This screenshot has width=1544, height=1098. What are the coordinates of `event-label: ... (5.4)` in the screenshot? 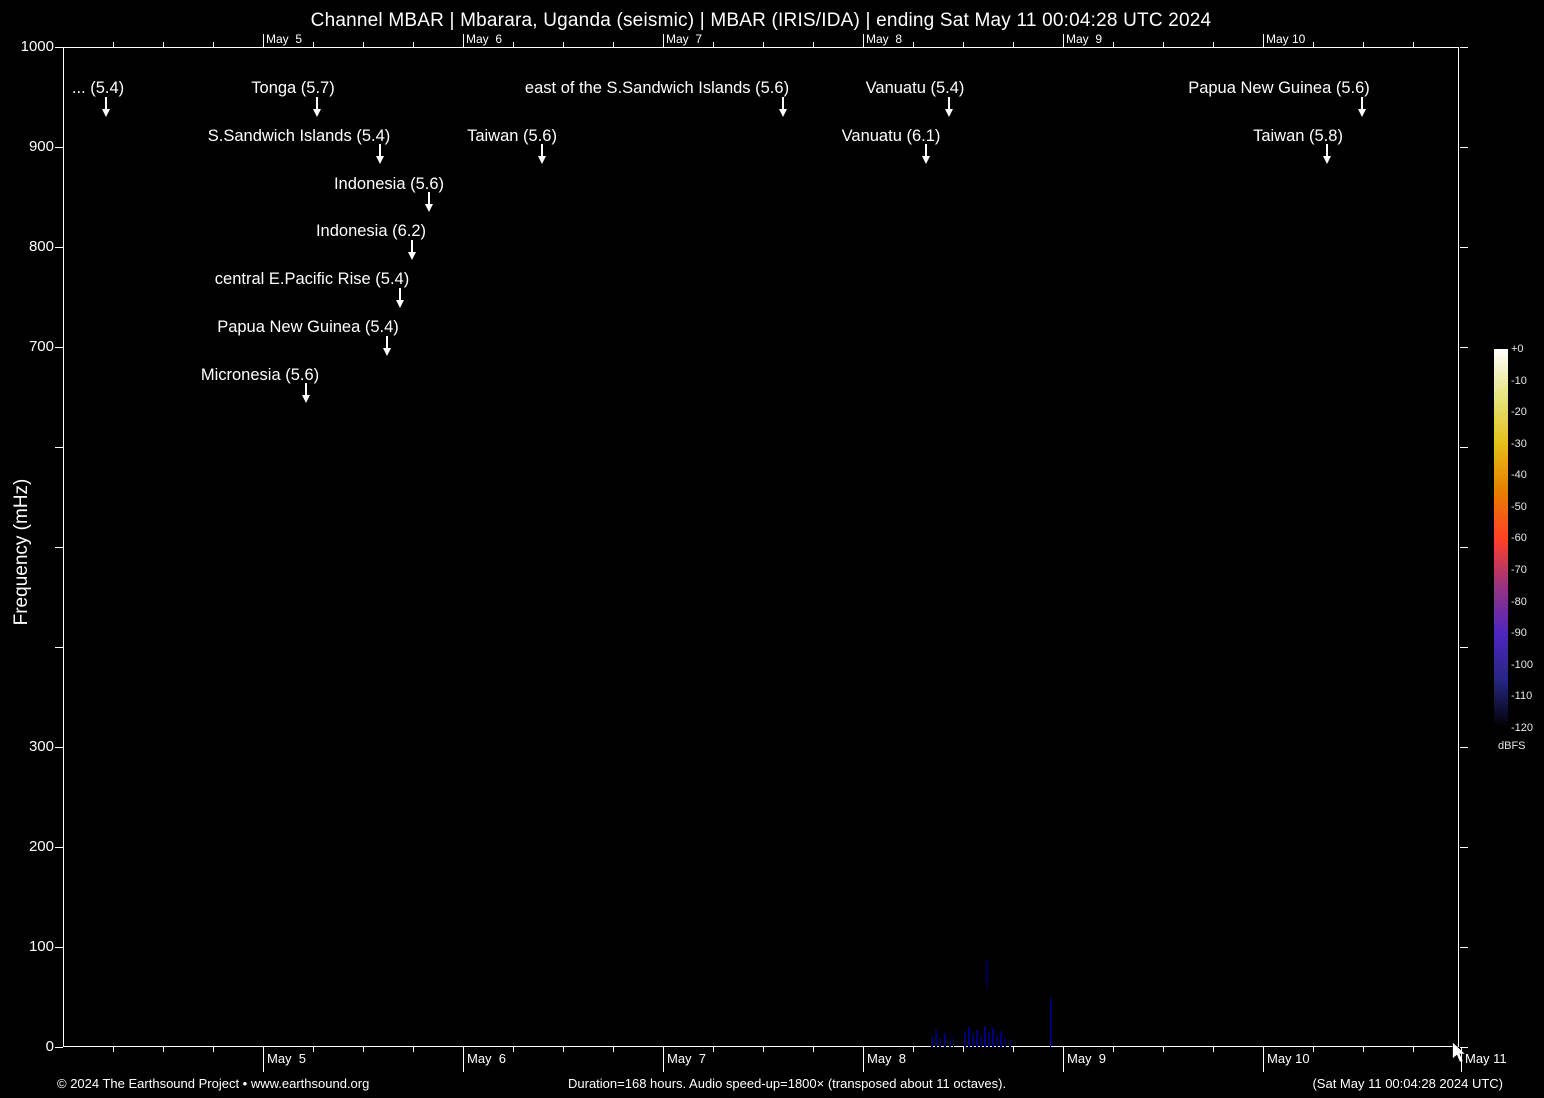 It's located at (98, 88).